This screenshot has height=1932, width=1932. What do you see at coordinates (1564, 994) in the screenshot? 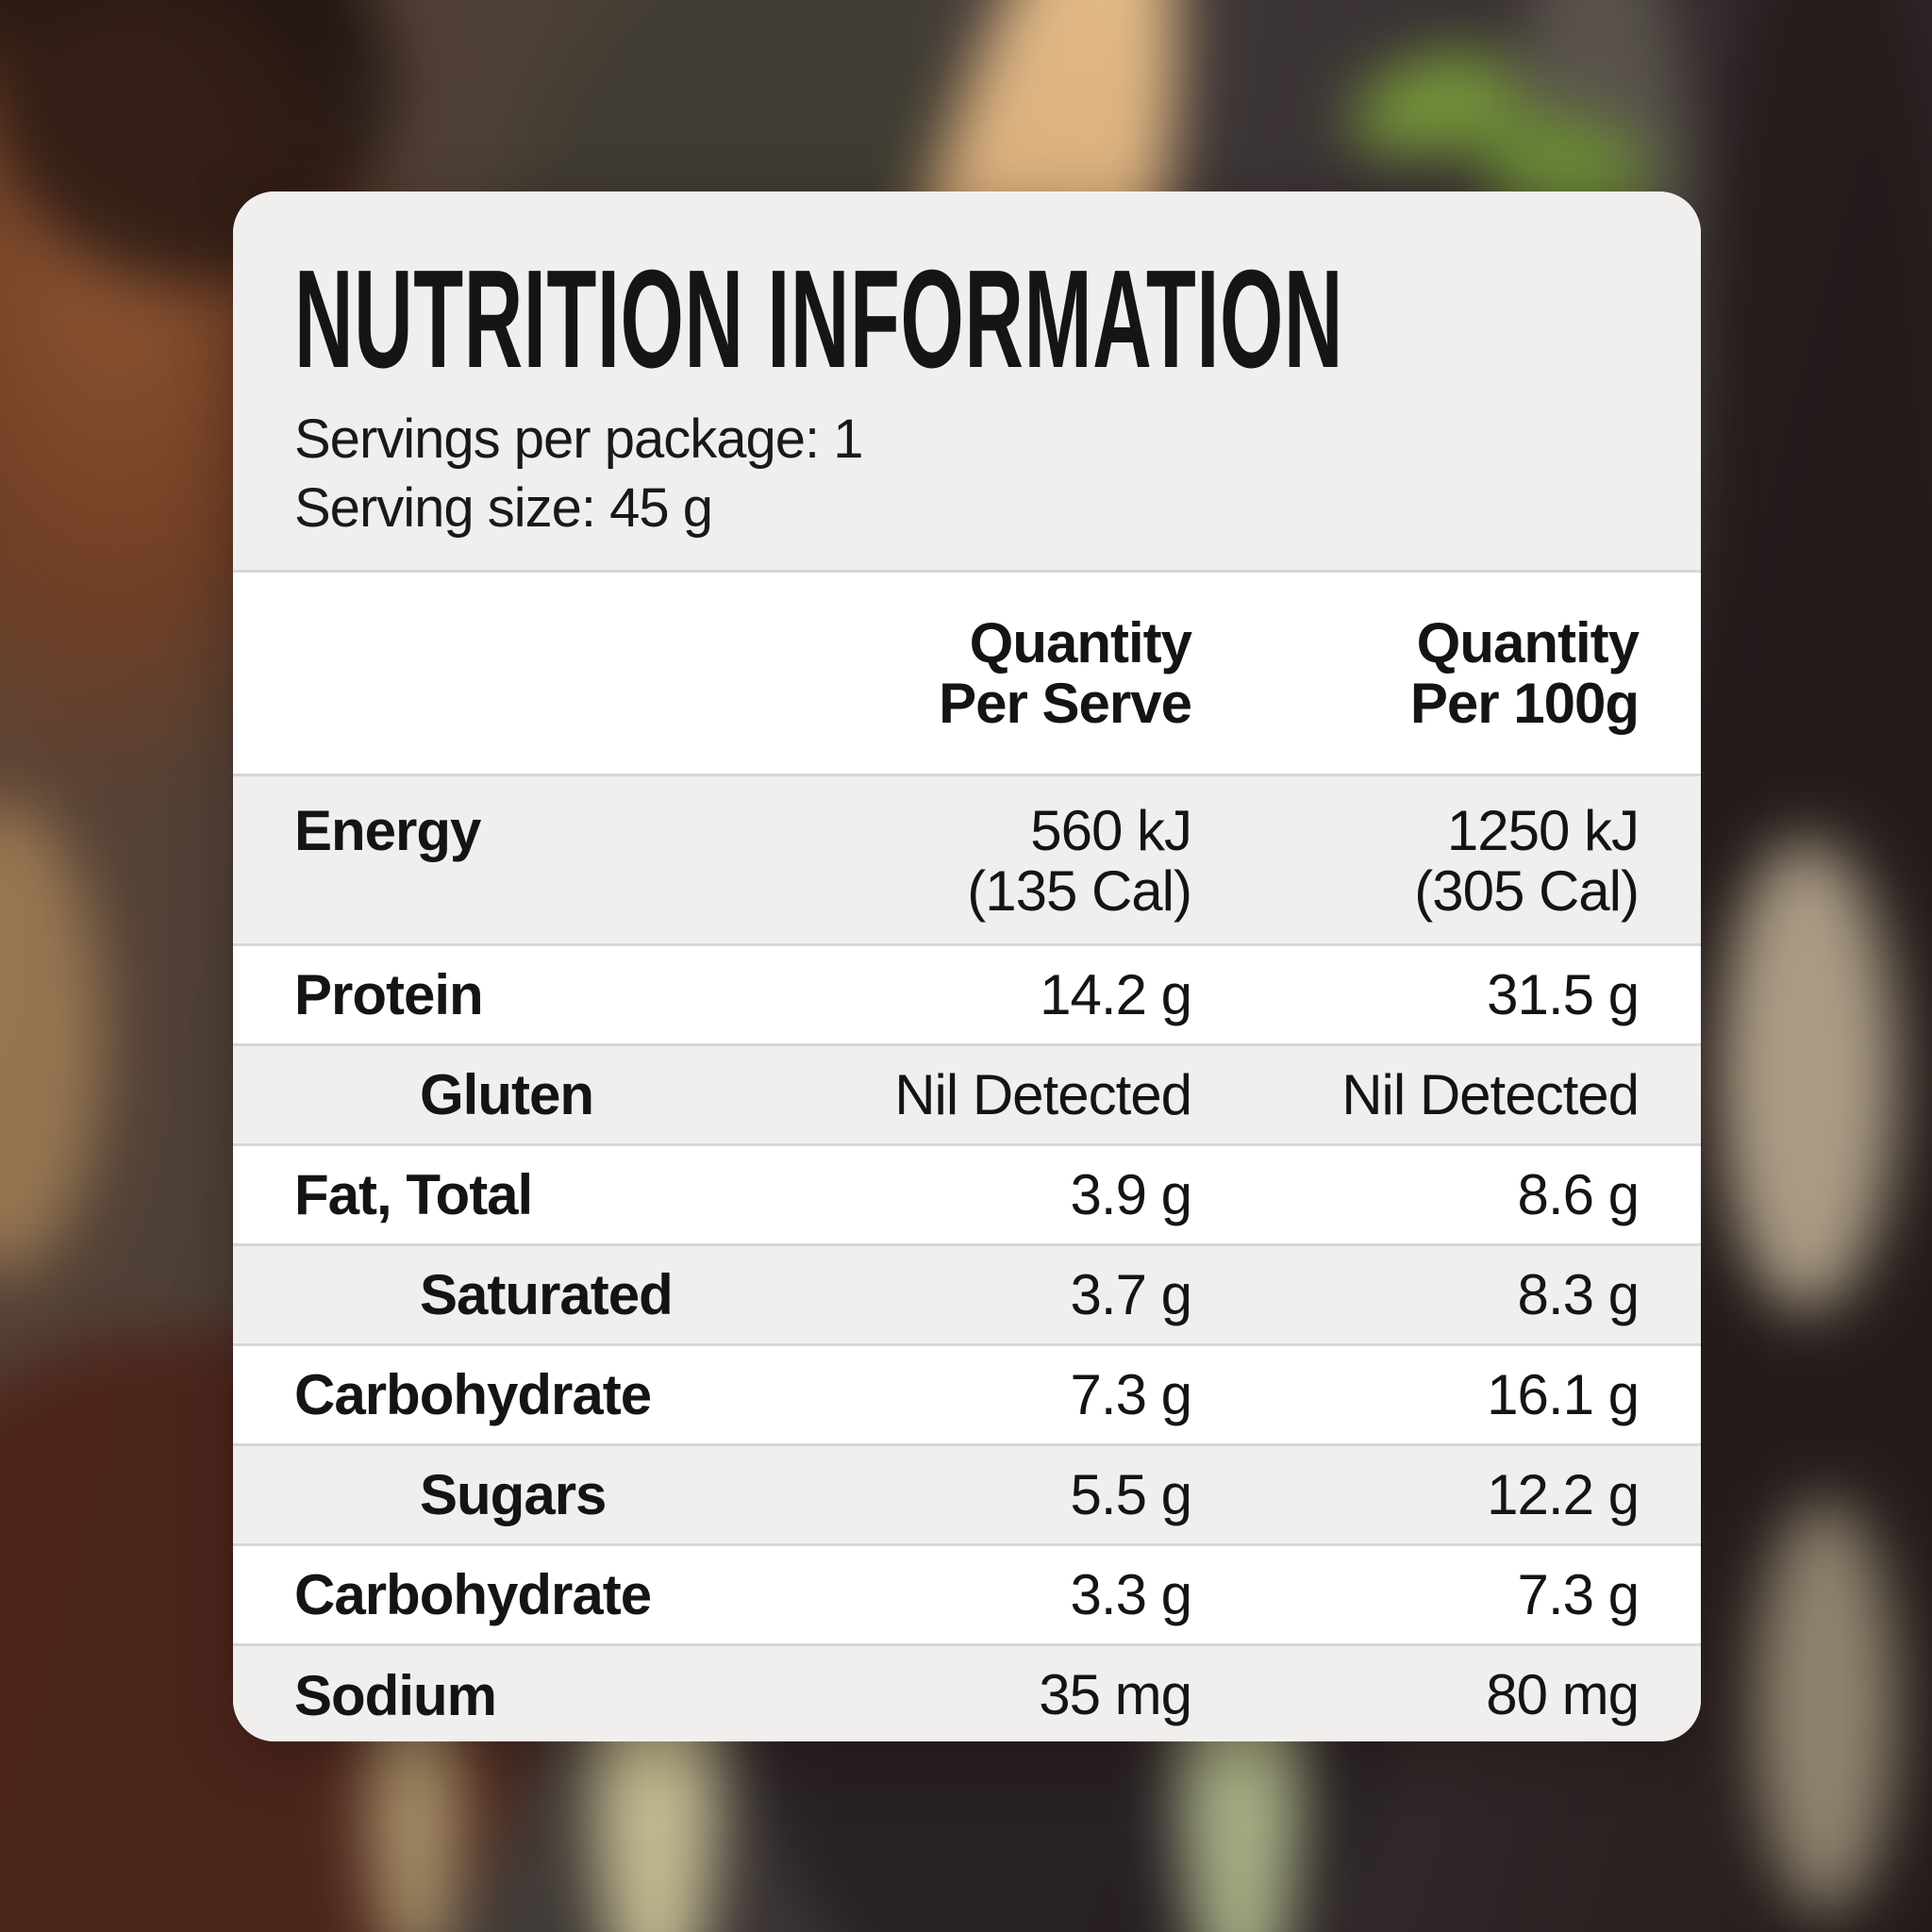
I see `row-value-per-100g: 31.5 g` at bounding box center [1564, 994].